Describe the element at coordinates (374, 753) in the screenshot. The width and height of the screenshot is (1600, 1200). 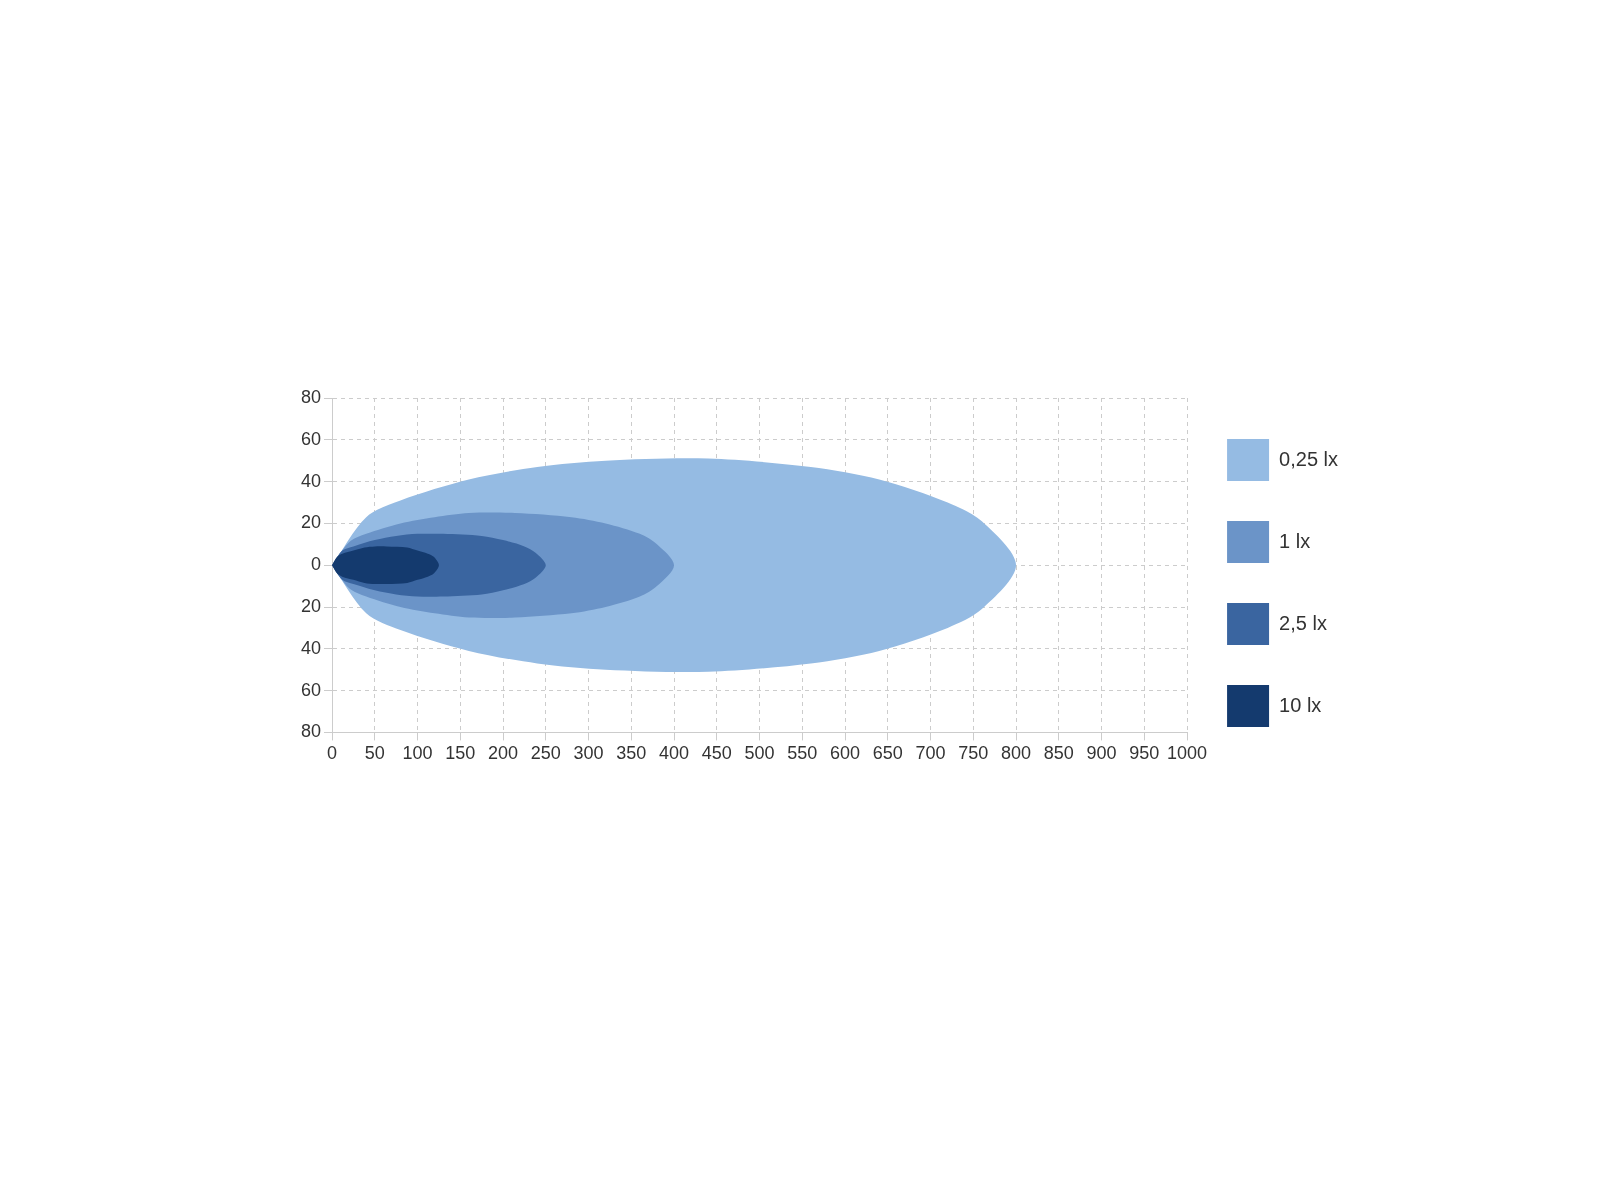
I see `x-tick-label: 50` at that location.